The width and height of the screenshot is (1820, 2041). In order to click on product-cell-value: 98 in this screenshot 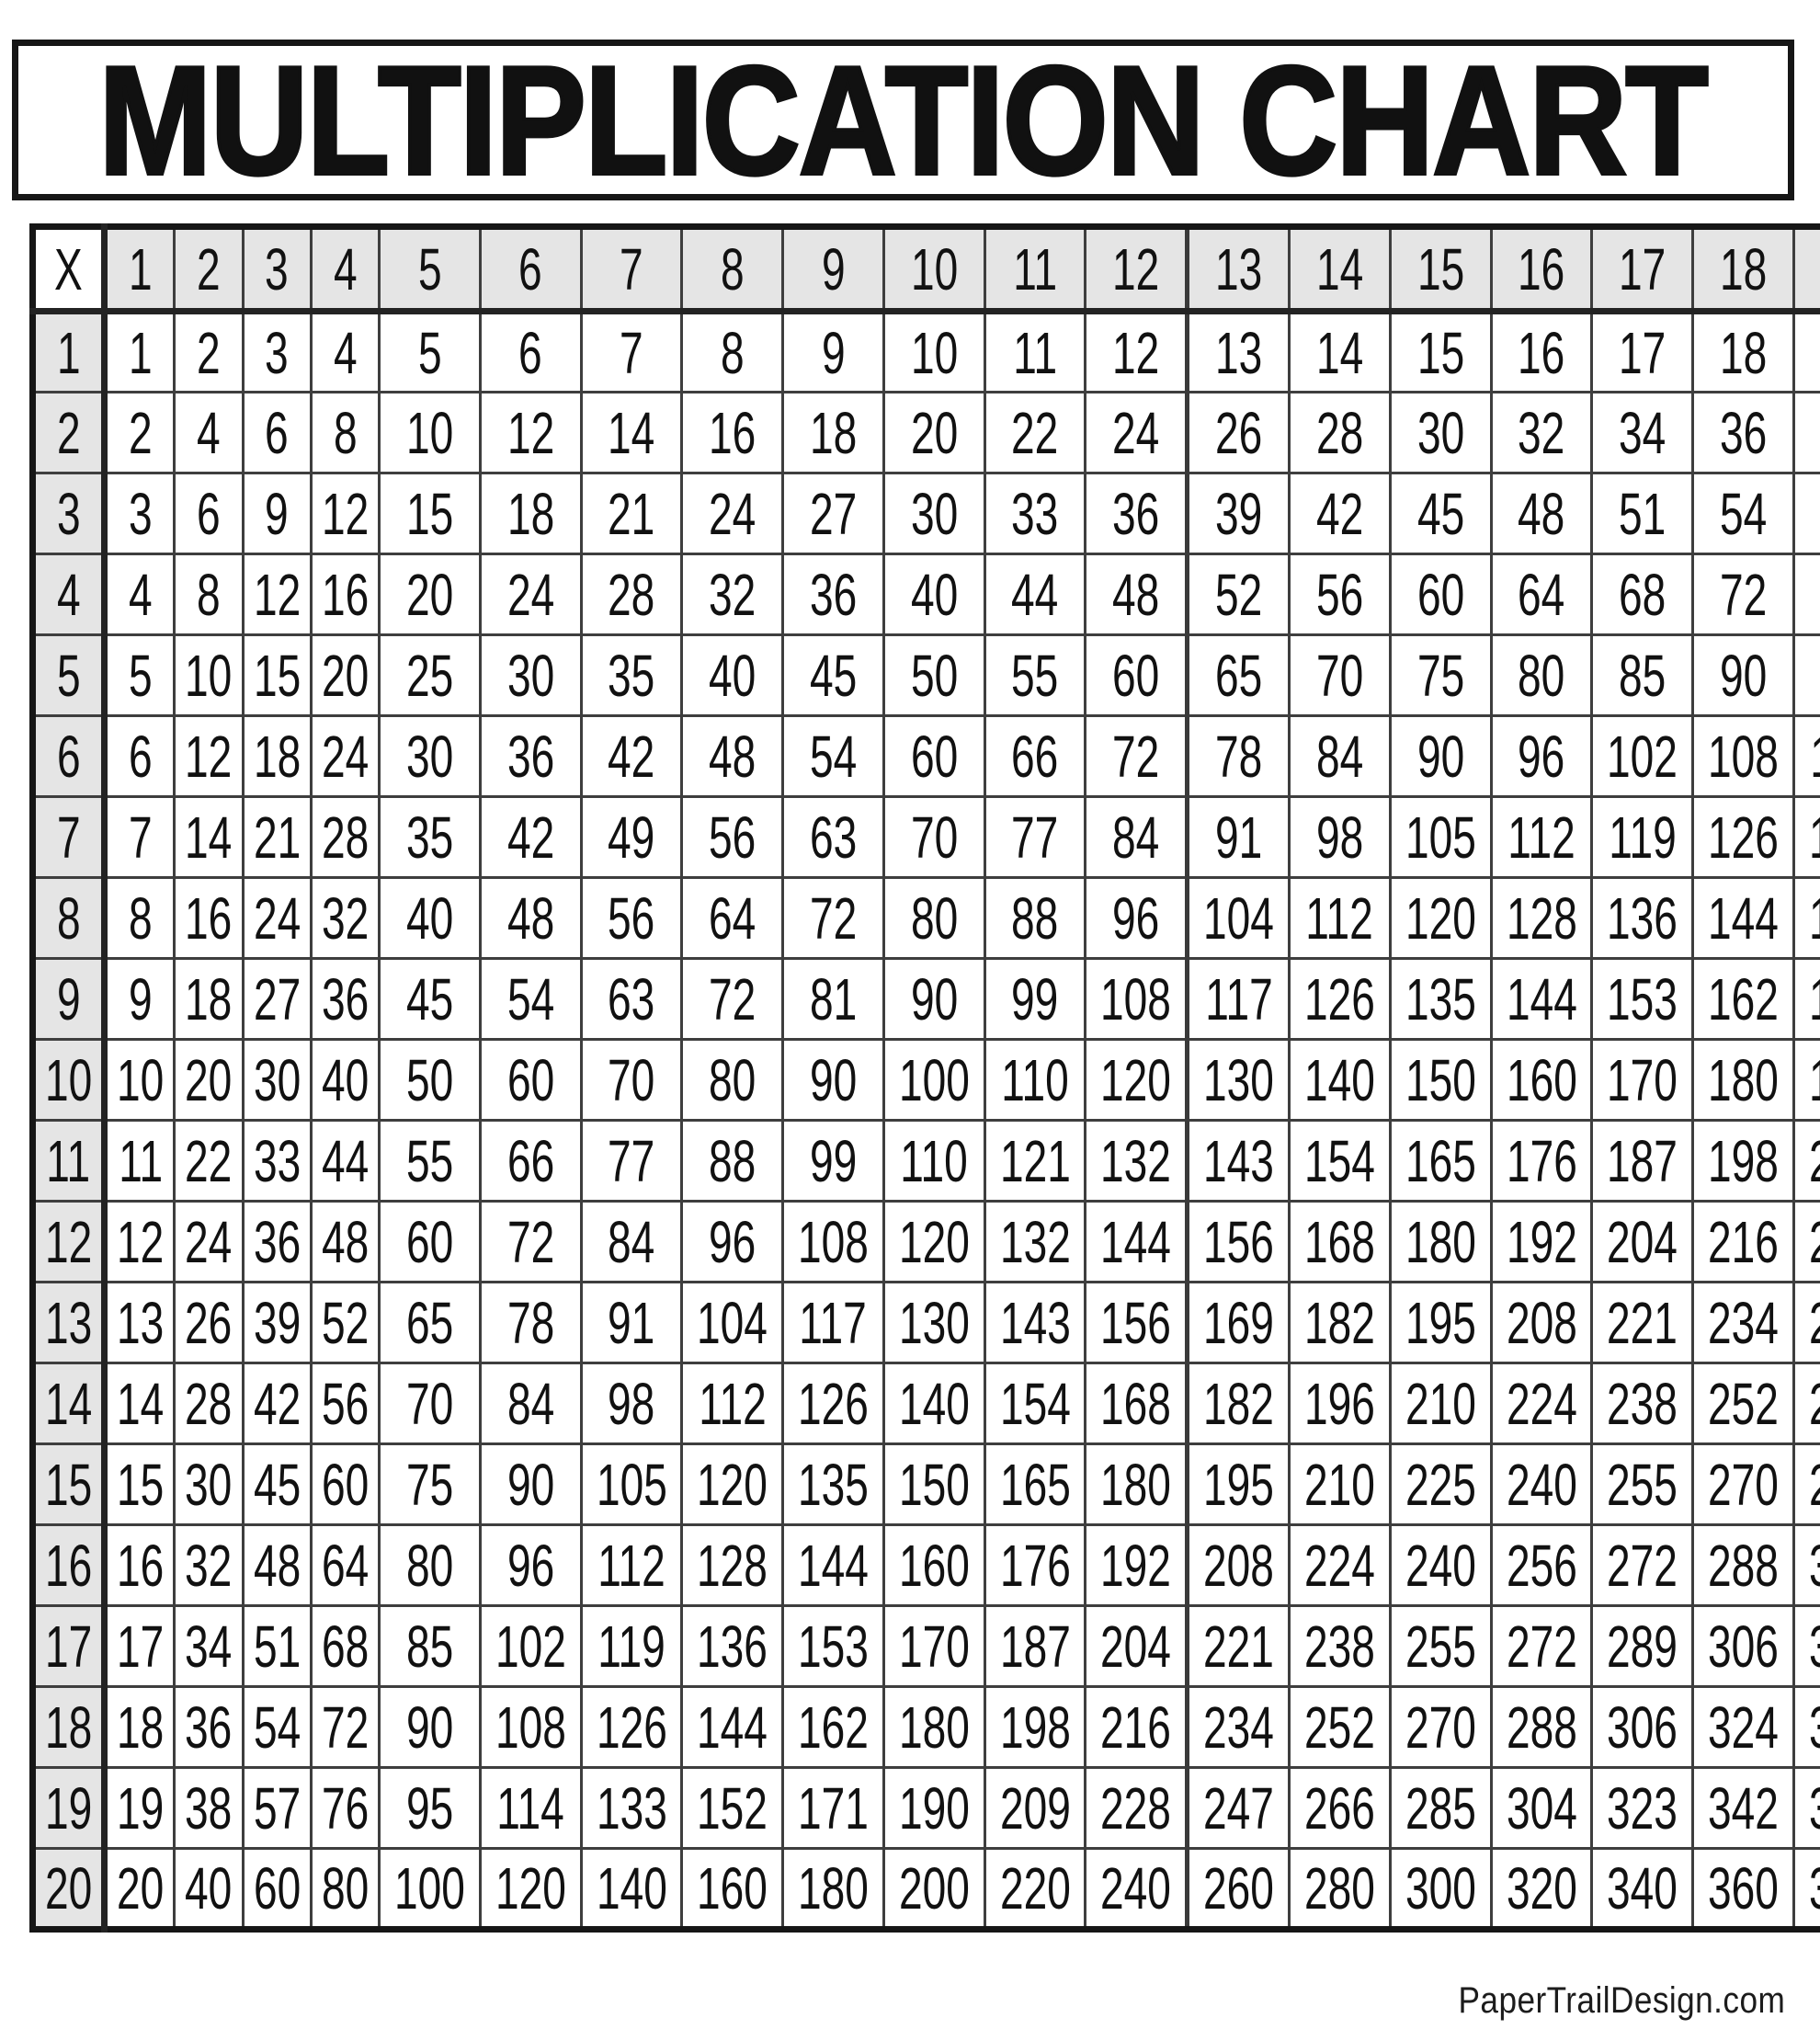, I will do `click(1339, 838)`.